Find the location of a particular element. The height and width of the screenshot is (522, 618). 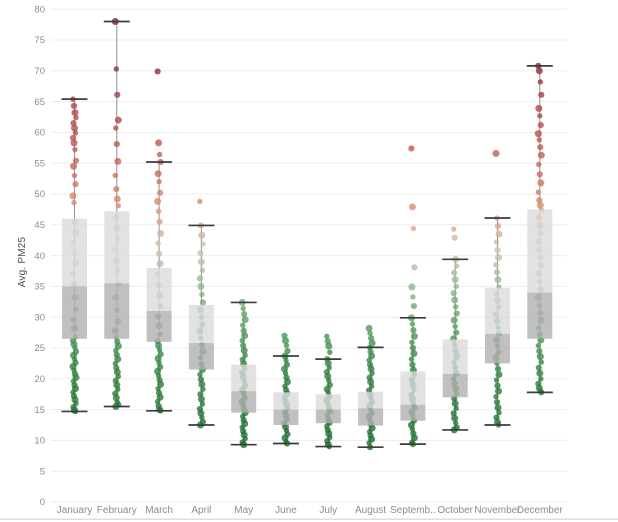

boxplot-july is located at coordinates (328, 391).